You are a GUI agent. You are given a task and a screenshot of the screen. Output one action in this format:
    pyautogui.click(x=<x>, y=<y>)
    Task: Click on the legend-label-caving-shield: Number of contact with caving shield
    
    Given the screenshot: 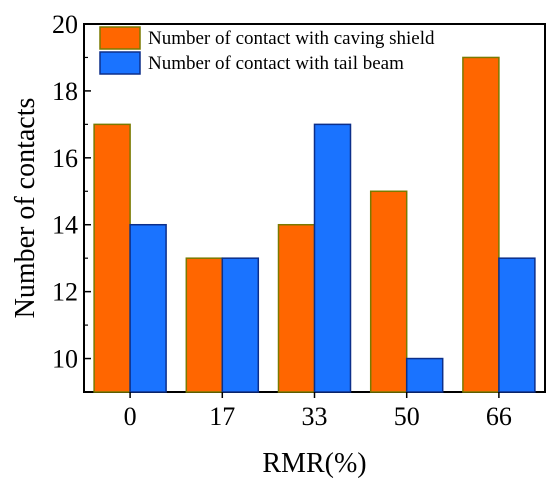 What is the action you would take?
    pyautogui.click(x=291, y=38)
    